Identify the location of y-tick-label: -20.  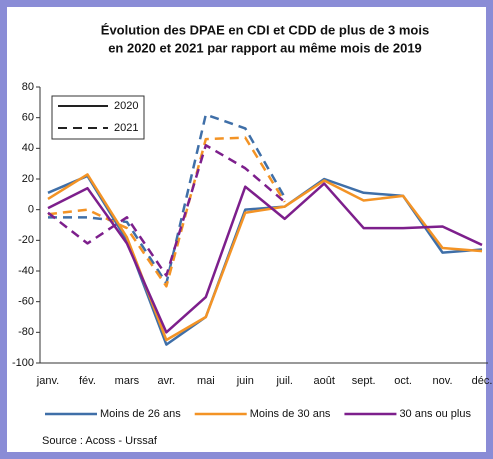
(26, 240).